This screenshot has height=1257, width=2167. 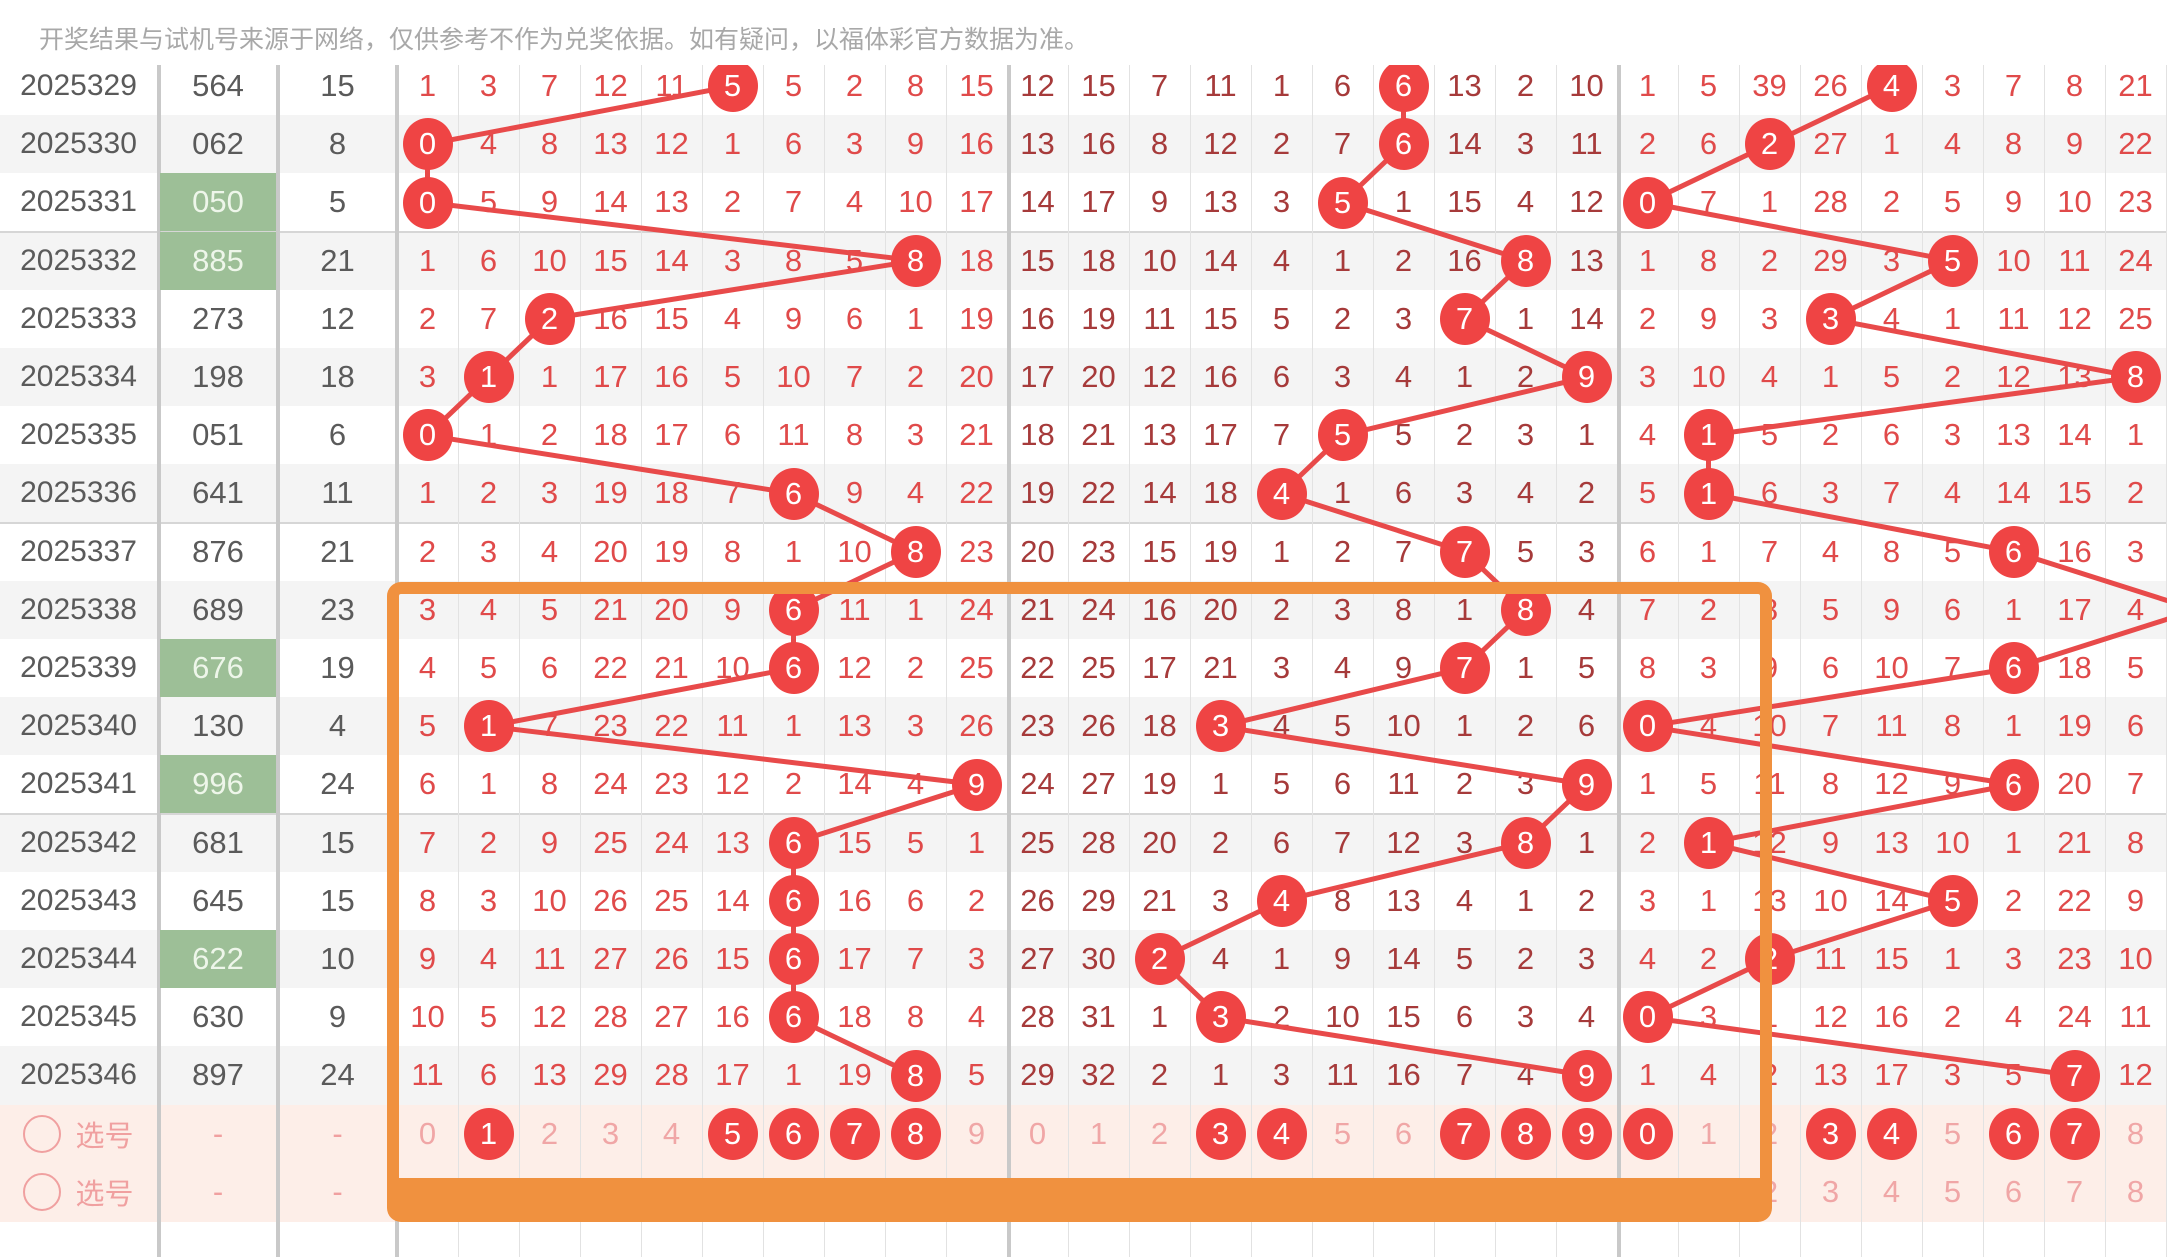 I want to click on omission-cell: 22, so click(x=610, y=668).